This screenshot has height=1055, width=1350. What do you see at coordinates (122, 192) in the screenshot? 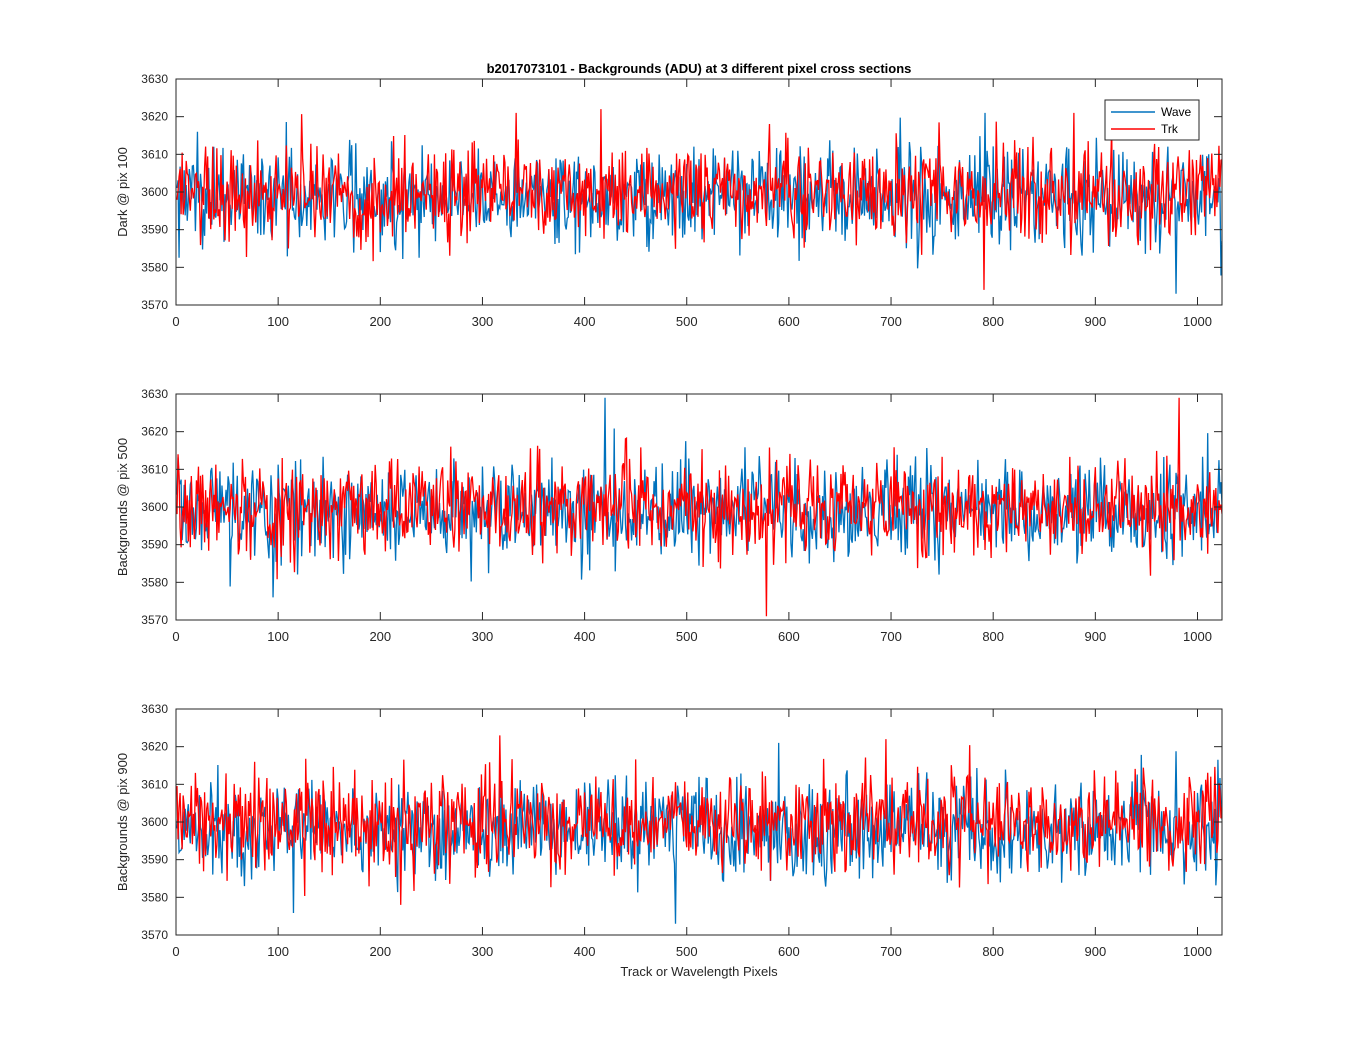
I see `y-axis-label-panel-1: Dark @ pix 100` at bounding box center [122, 192].